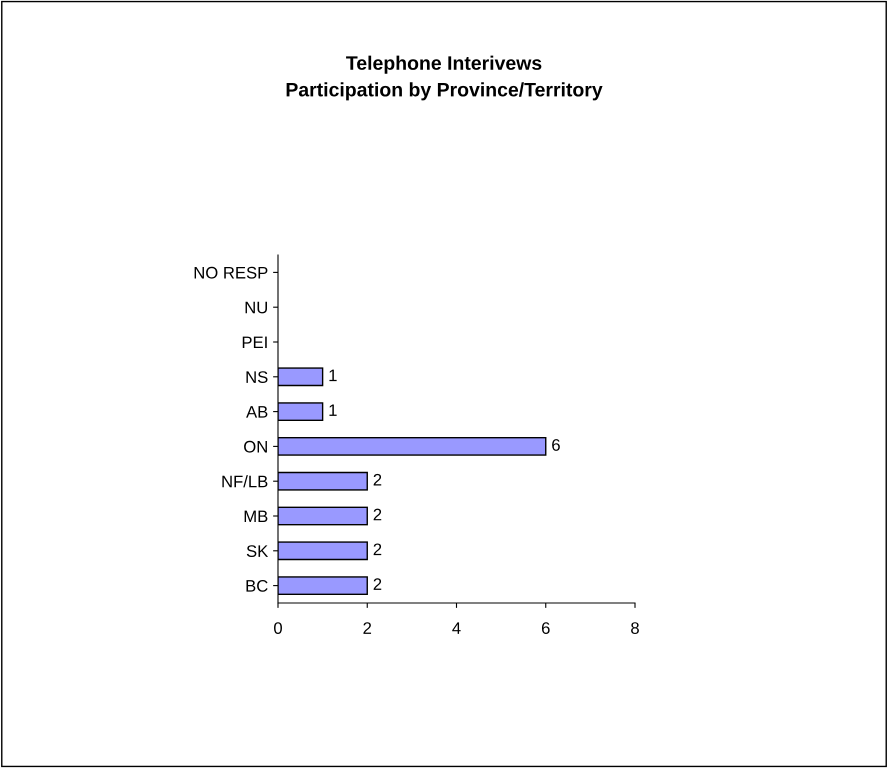 The image size is (888, 768). Describe the element at coordinates (257, 412) in the screenshot. I see `y-tick-label: AB` at that location.